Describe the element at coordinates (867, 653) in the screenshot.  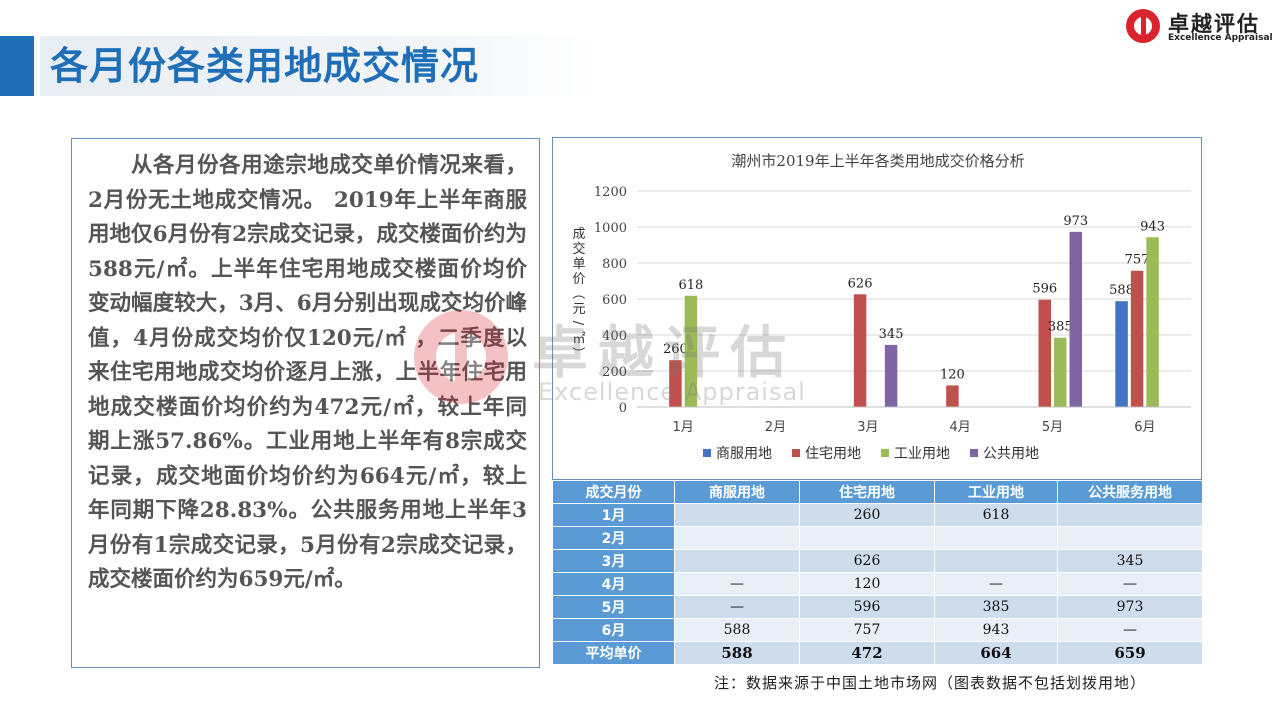
I see `table-cell-residential: 472` at that location.